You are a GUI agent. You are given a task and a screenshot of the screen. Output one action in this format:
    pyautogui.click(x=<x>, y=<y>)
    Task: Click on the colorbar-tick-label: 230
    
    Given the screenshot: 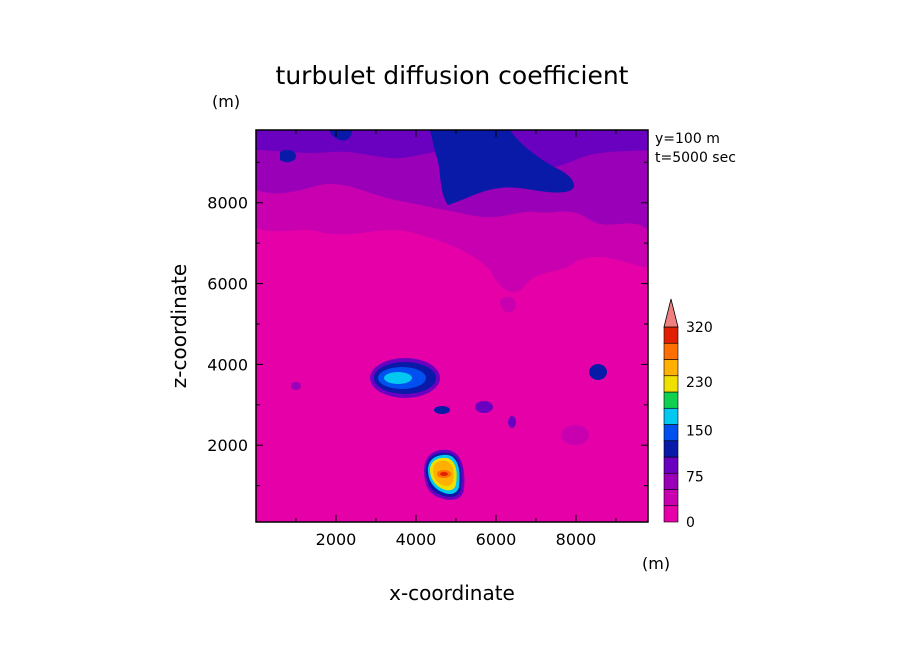 What is the action you would take?
    pyautogui.click(x=699, y=383)
    